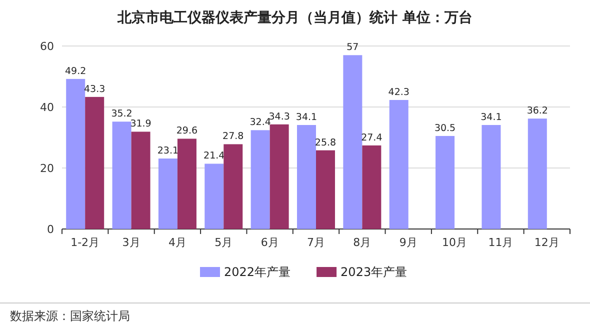 This screenshot has width=590, height=330. Describe the element at coordinates (408, 242) in the screenshot. I see `x-tick-label: 9月` at that location.